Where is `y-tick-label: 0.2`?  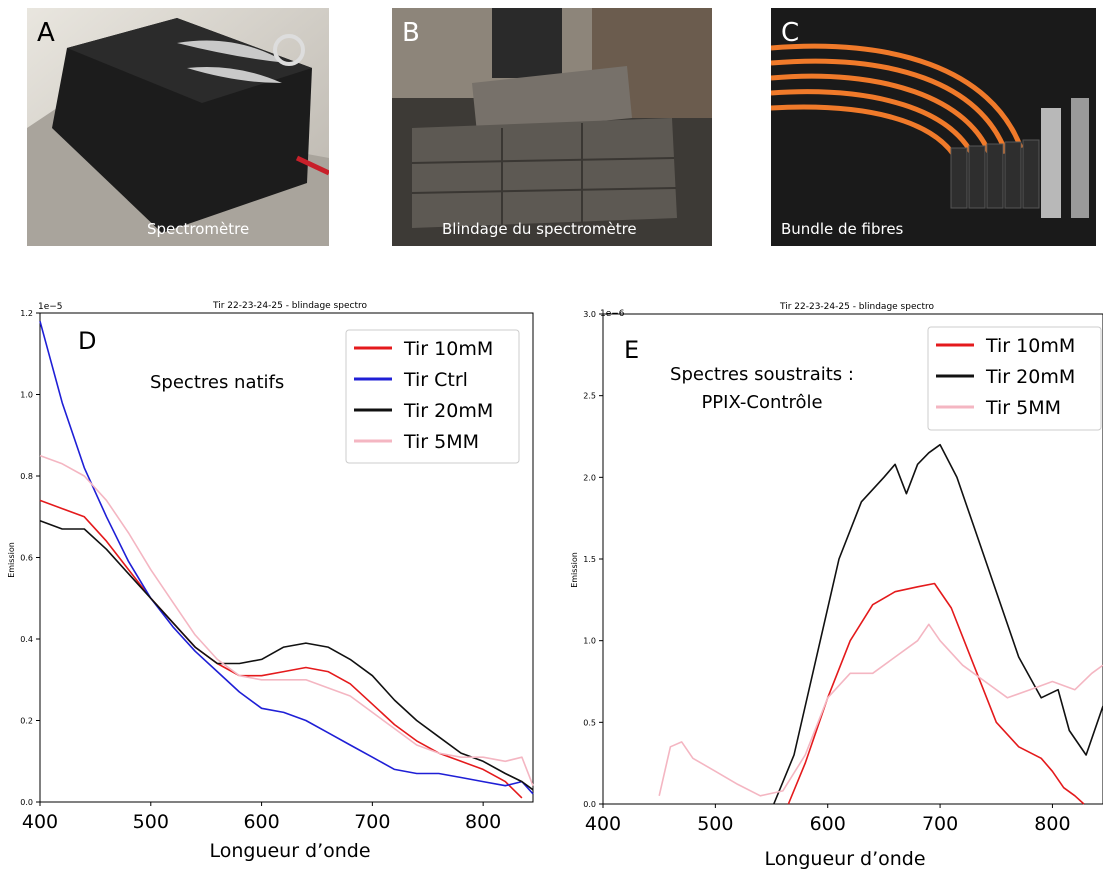
y-tick-label: 0.2 is located at coordinates (26, 721).